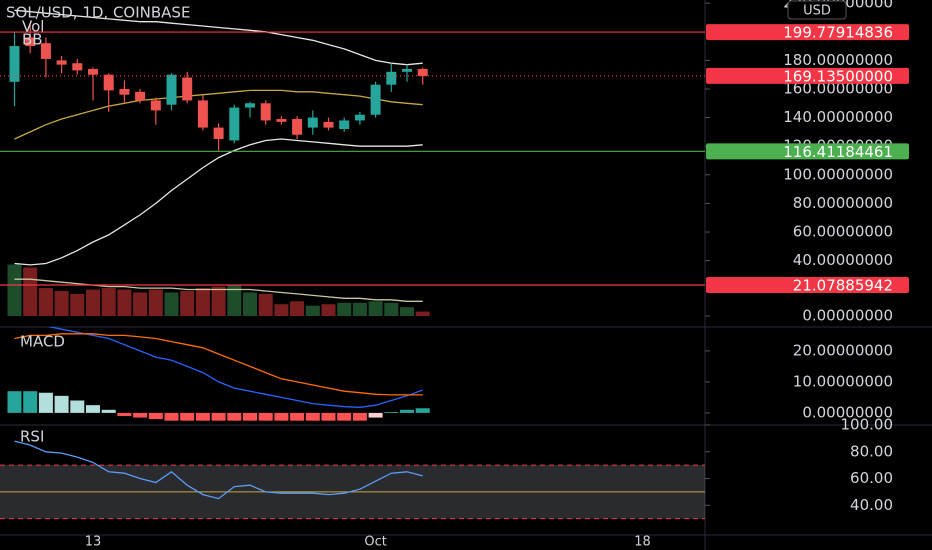 The image size is (932, 550). What do you see at coordinates (32, 437) in the screenshot?
I see `rsi-title: RSI` at bounding box center [32, 437].